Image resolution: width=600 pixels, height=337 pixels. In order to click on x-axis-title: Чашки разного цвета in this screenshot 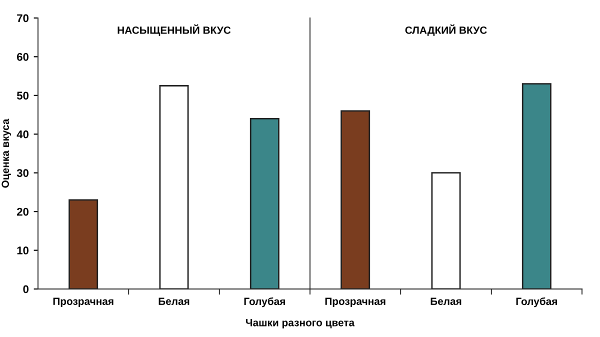, I will do `click(300, 323)`.